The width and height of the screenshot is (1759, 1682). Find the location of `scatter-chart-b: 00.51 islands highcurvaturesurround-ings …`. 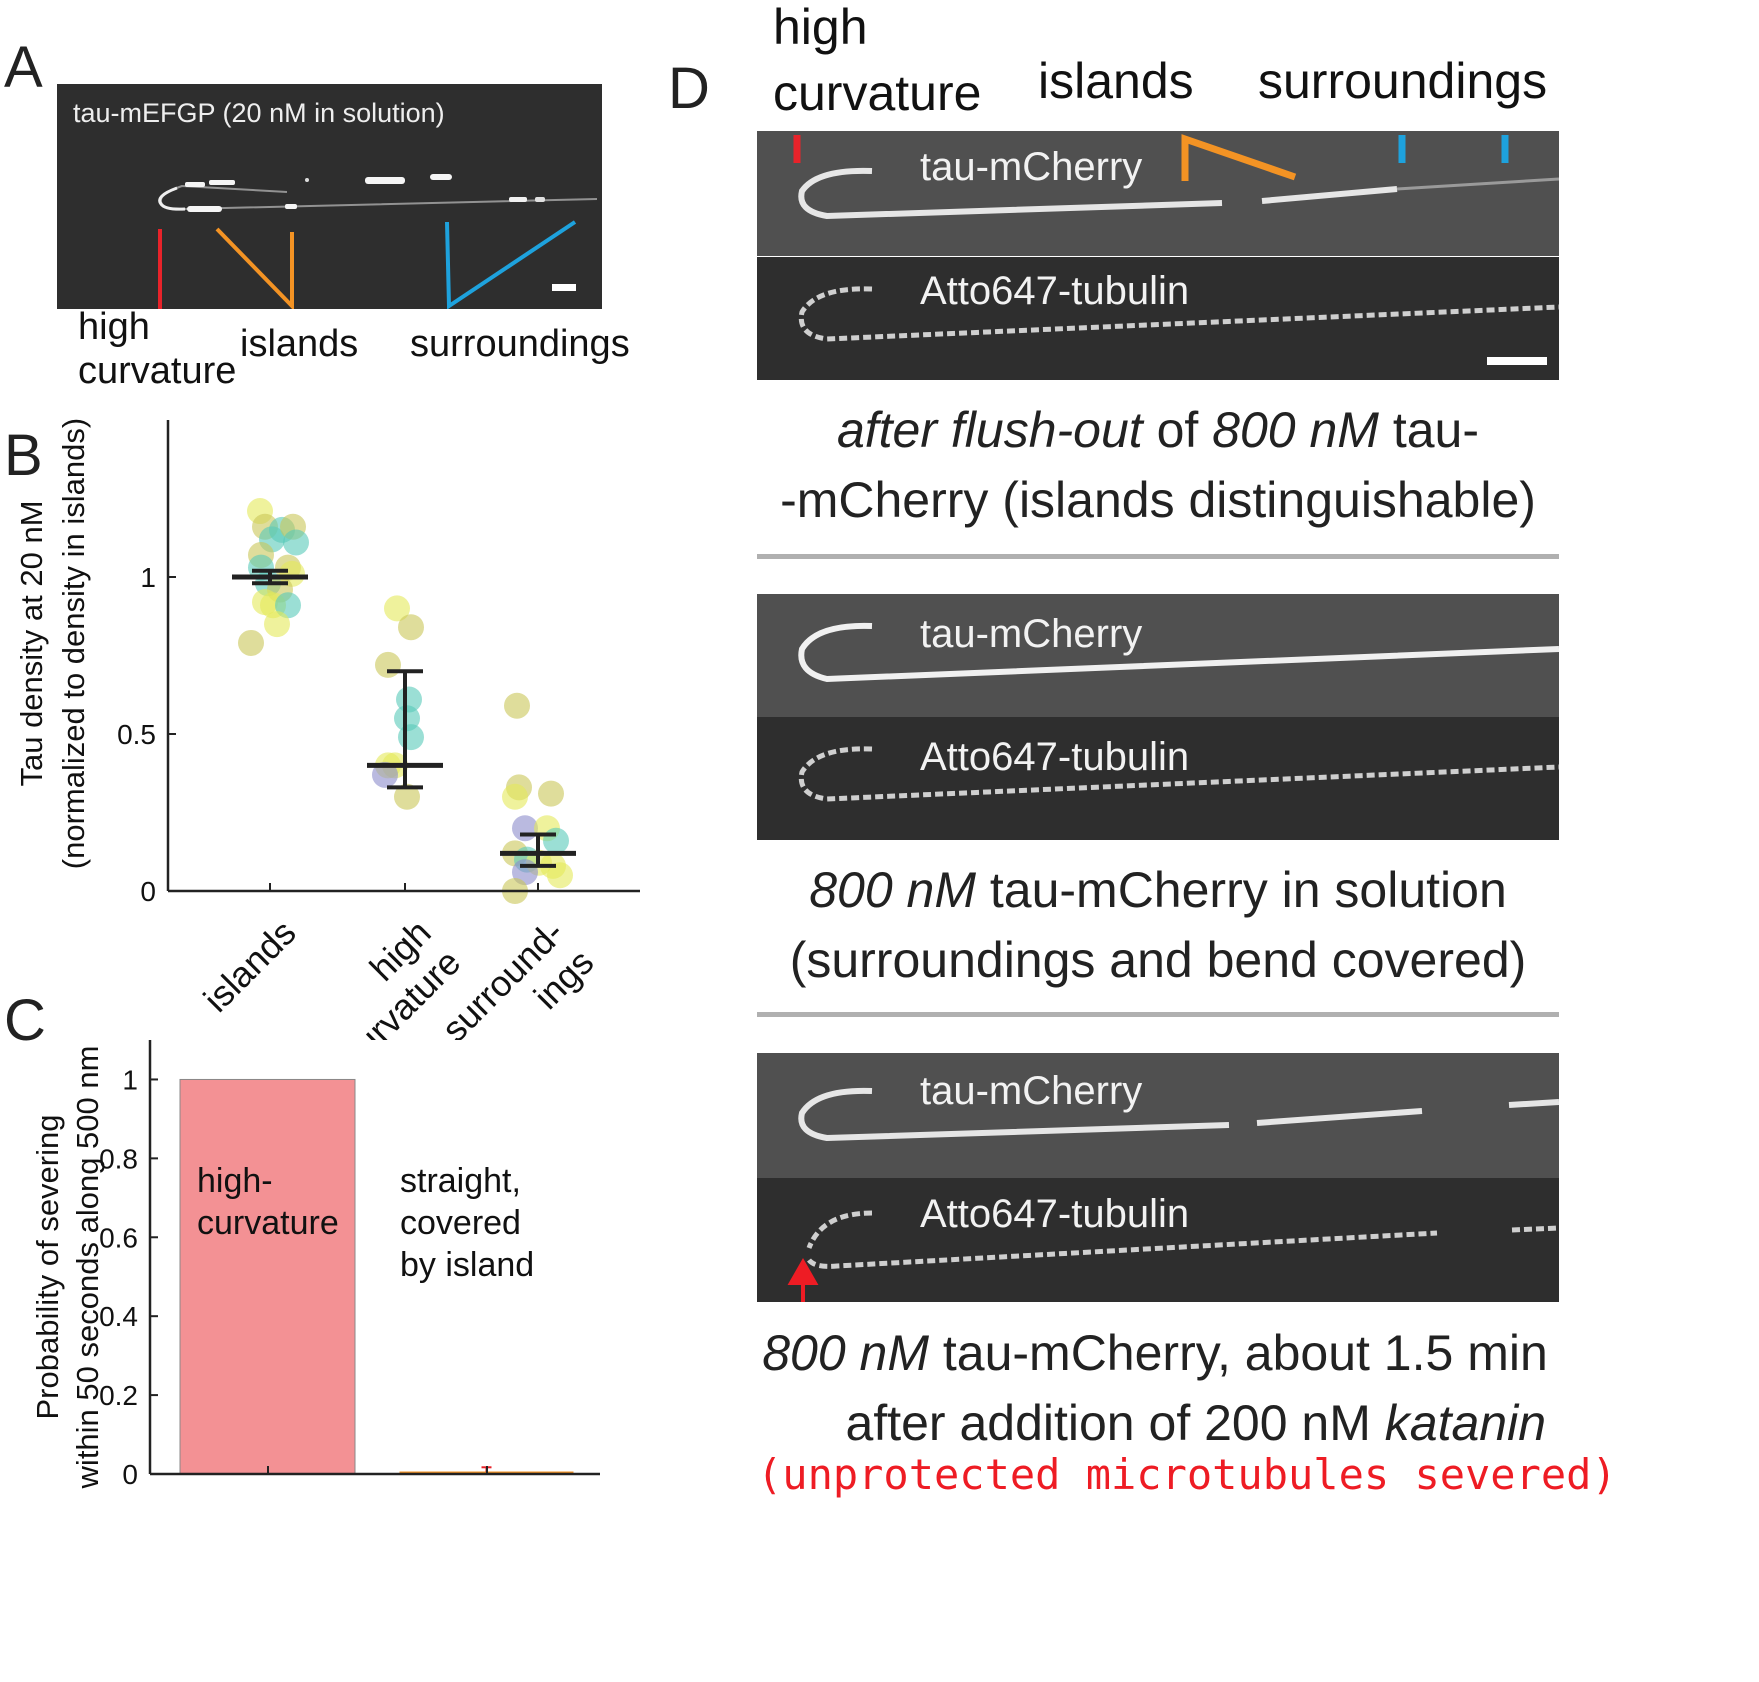

scatter-chart-b: 00.51 islands highcurvaturesurround-ings … is located at coordinates (327, 729).